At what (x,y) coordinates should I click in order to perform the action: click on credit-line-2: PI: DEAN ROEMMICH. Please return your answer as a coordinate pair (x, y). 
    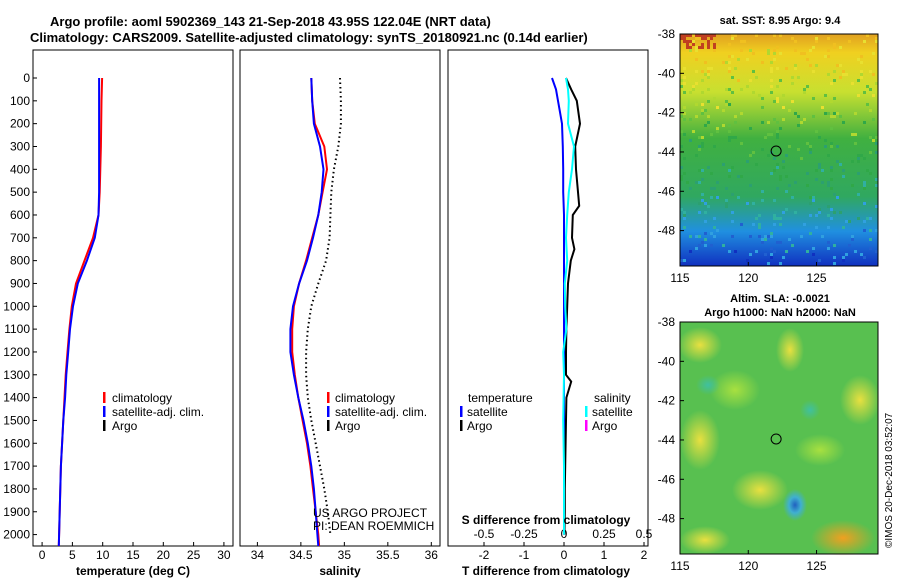
    Looking at the image, I should click on (373, 526).